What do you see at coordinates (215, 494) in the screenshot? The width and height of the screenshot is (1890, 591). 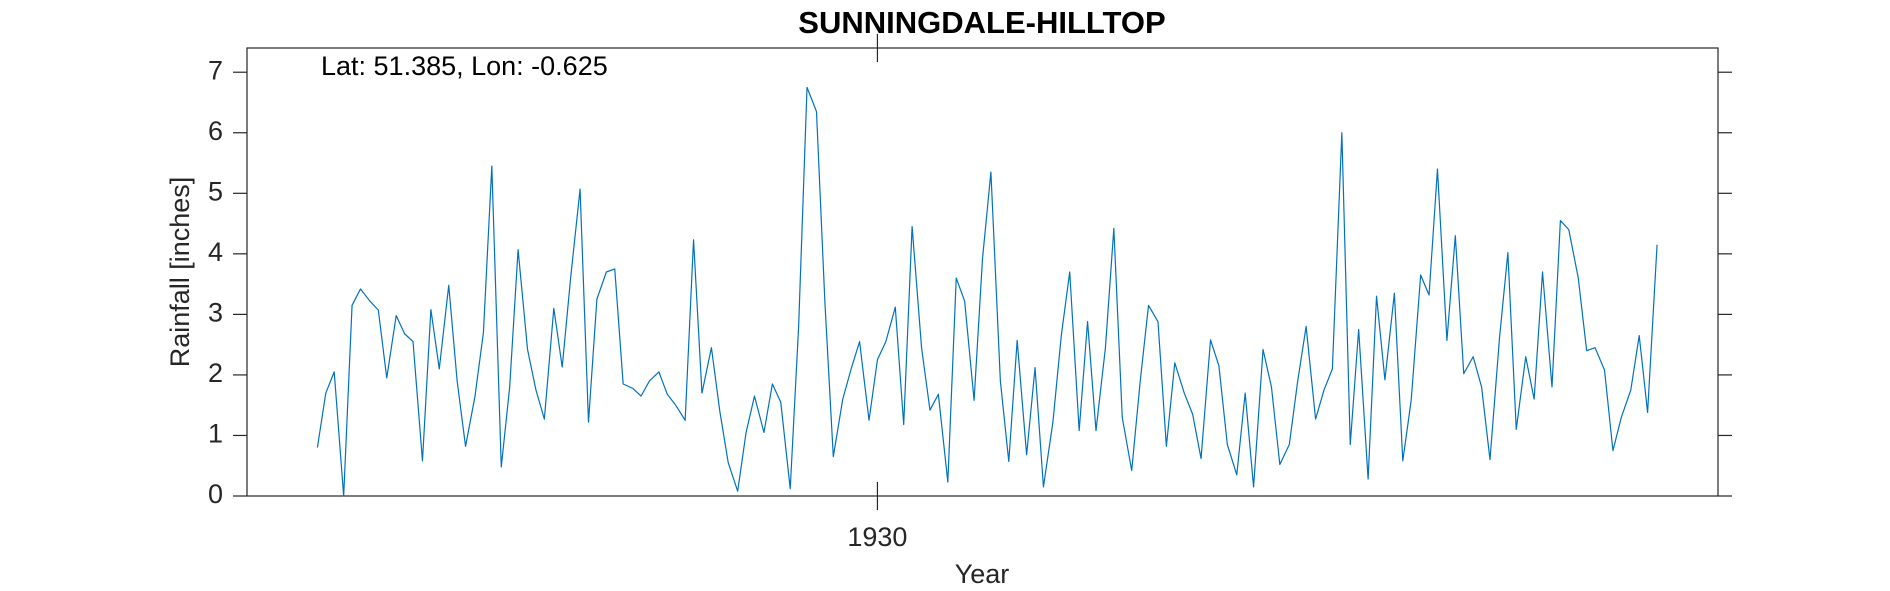 I see `y-tick-label: 0` at bounding box center [215, 494].